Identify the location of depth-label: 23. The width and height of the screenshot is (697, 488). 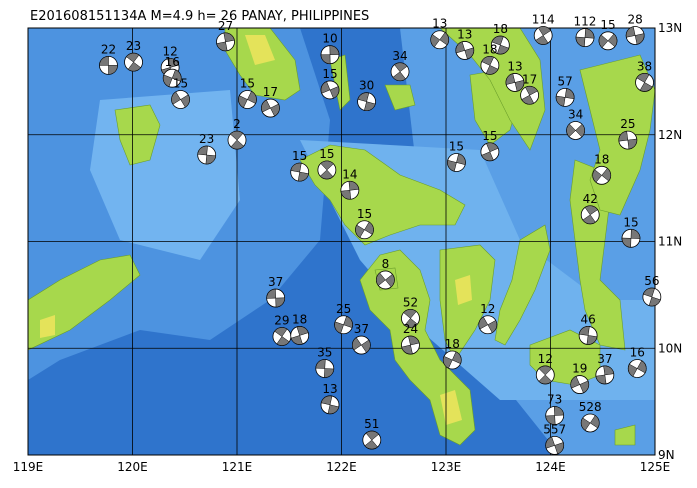
(206, 139).